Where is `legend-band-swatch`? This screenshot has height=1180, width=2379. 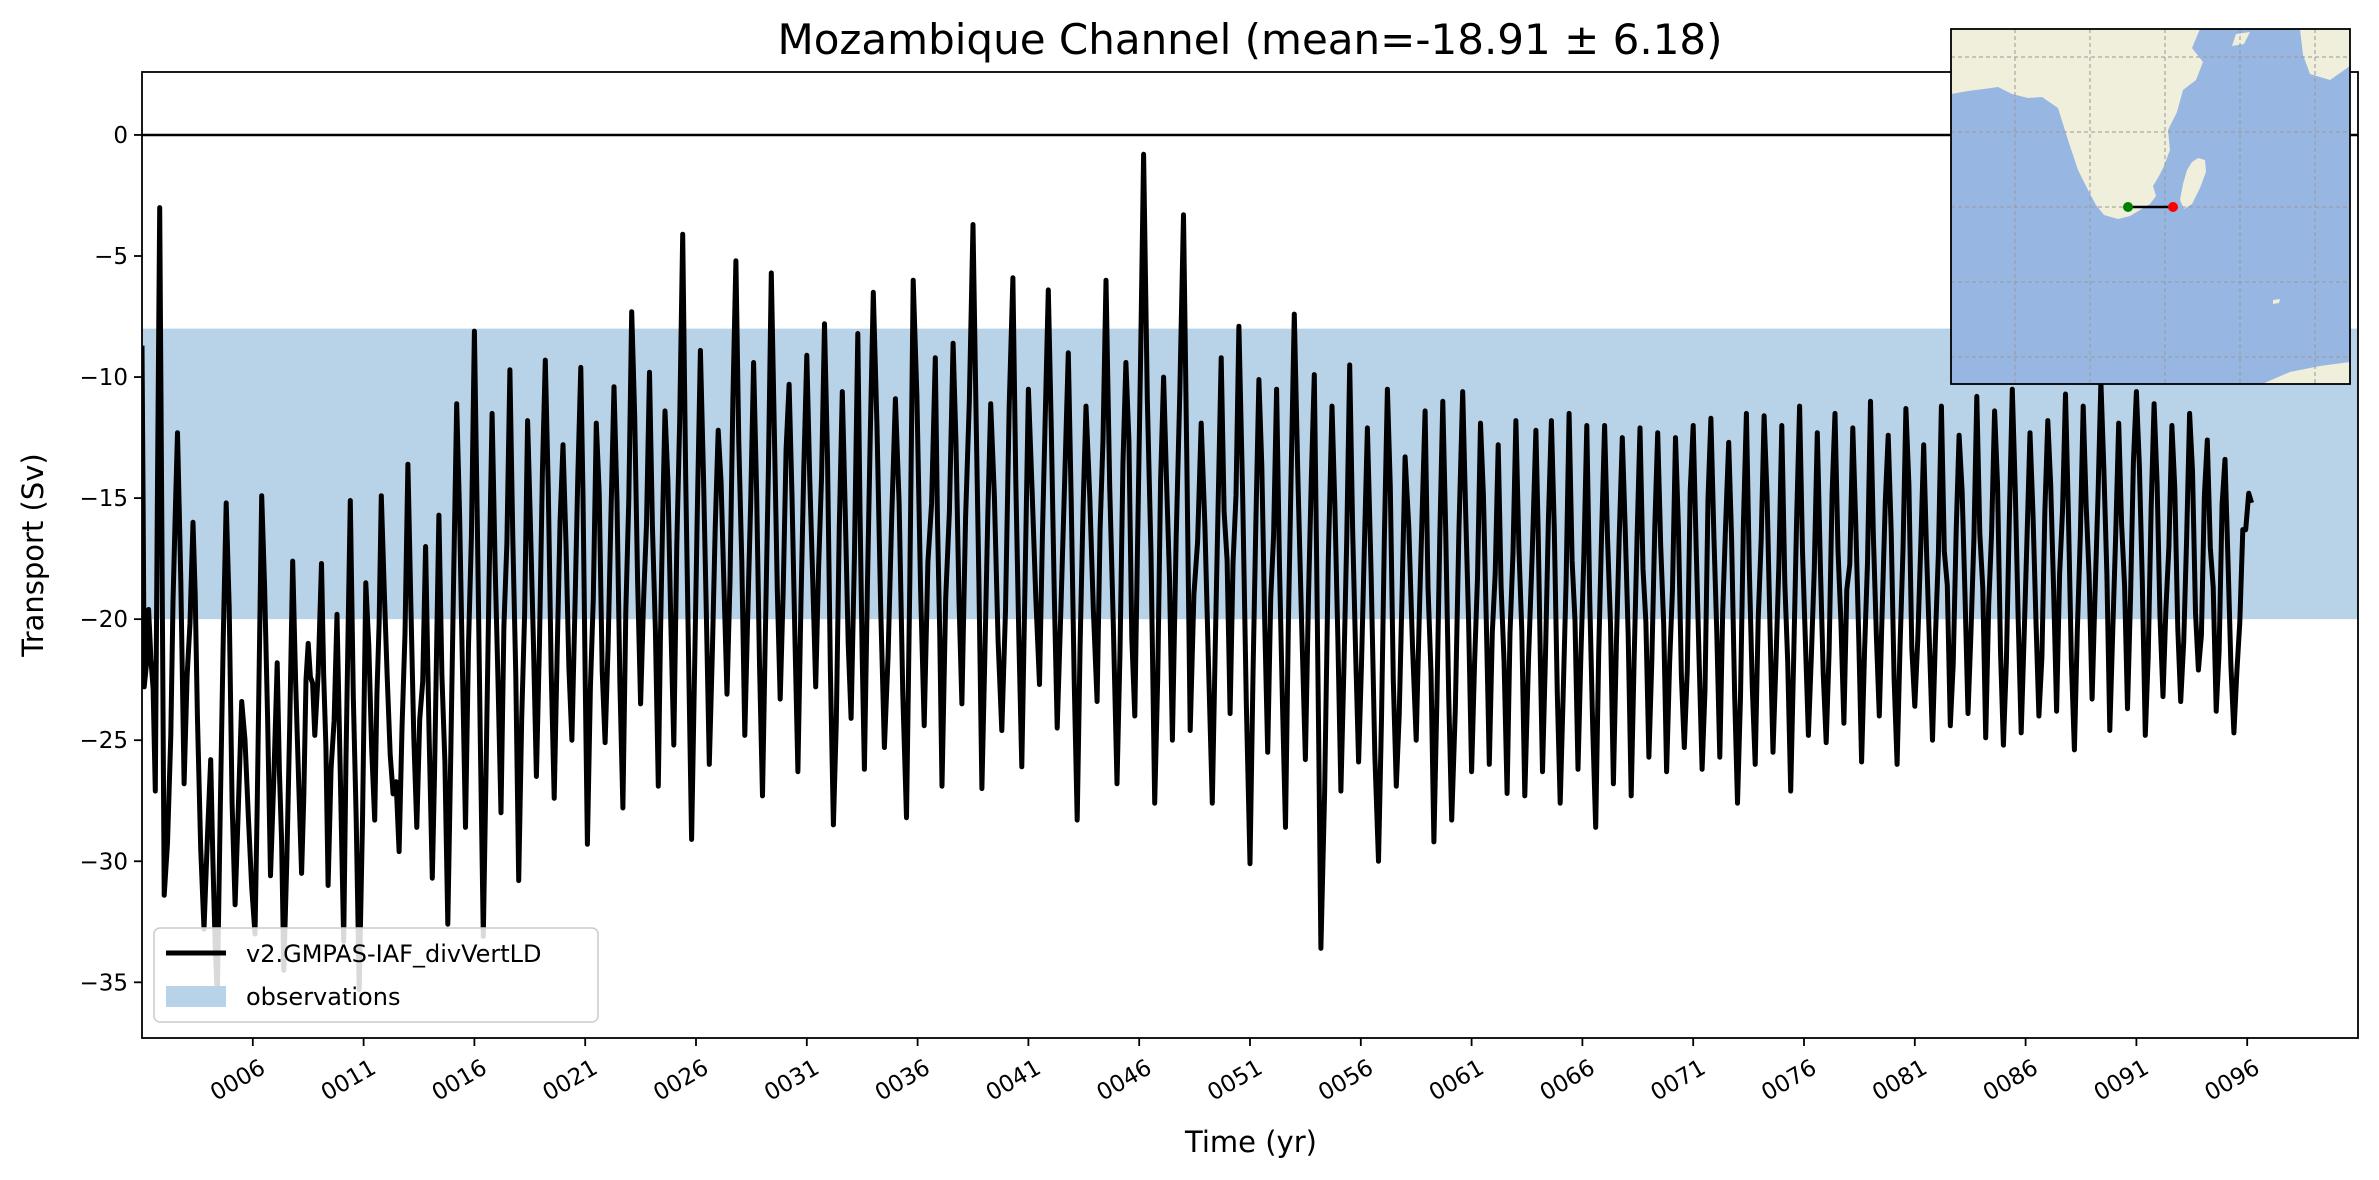 legend-band-swatch is located at coordinates (196, 996).